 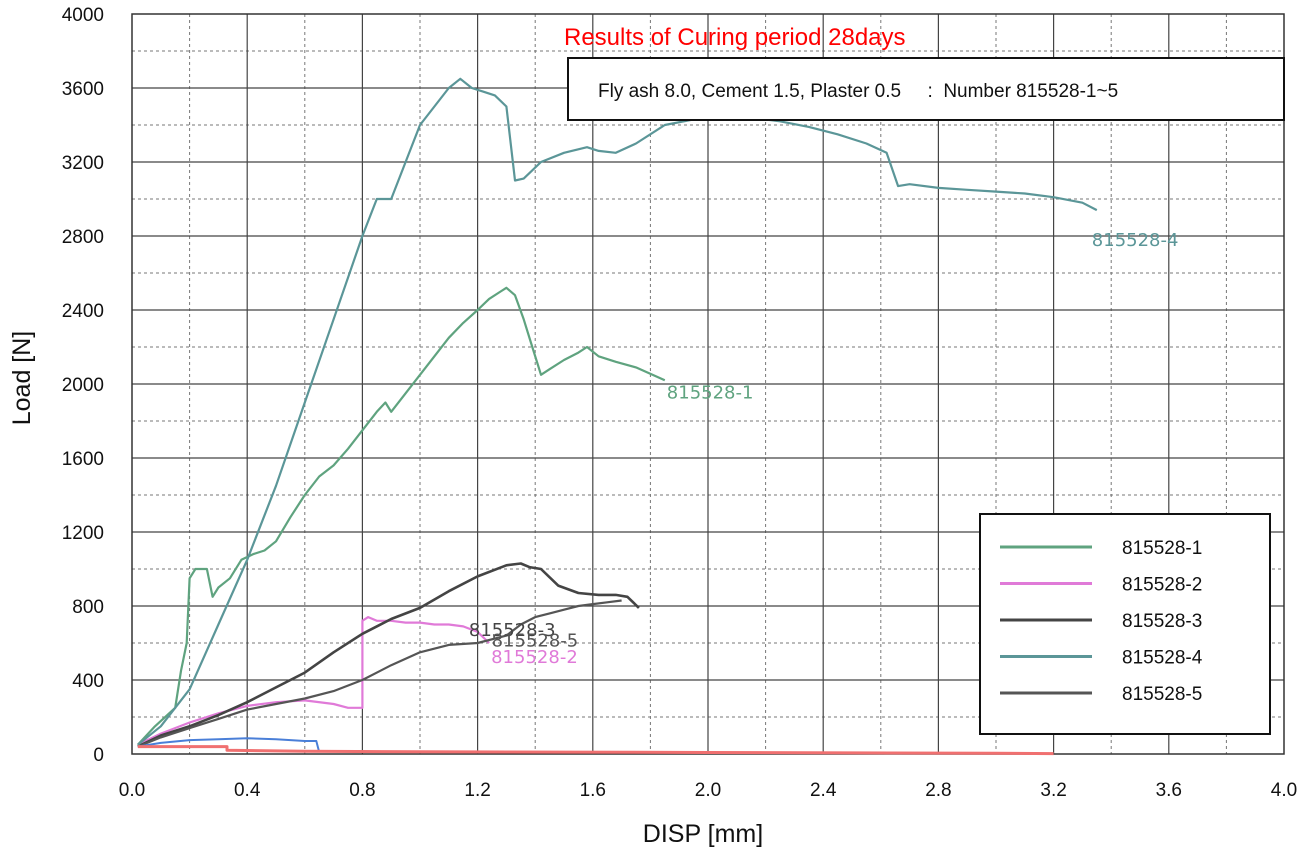 I want to click on y-axis-title: Load [N], so click(x=22, y=378).